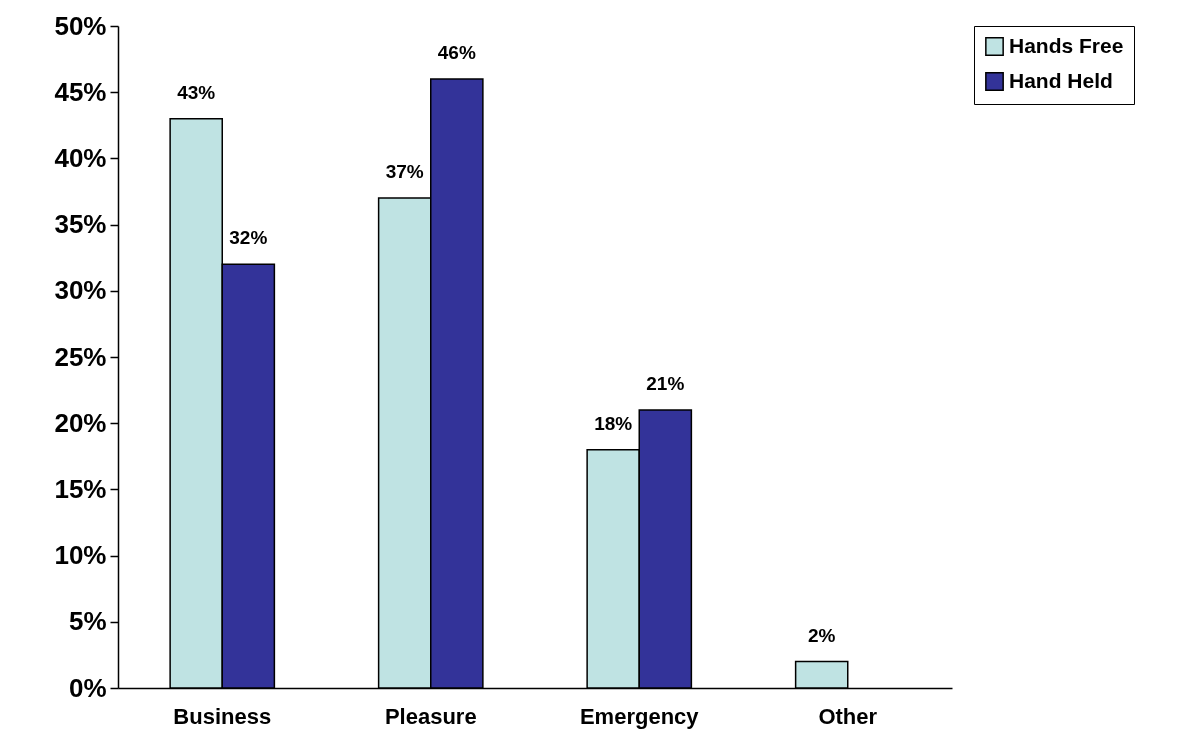 This screenshot has height=742, width=1181. Describe the element at coordinates (80, 488) in the screenshot. I see `y-tick-label: 15%` at that location.